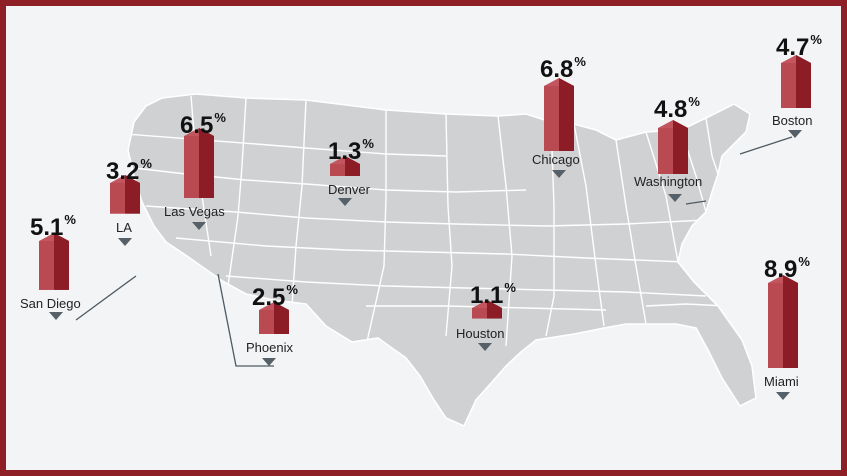 Image resolution: width=847 pixels, height=476 pixels. I want to click on city-label: LA, so click(124, 227).